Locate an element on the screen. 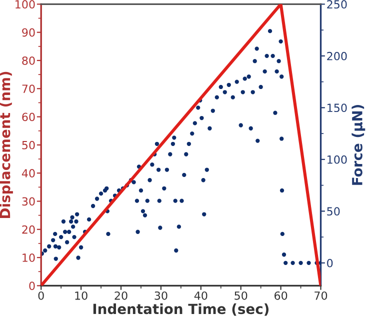 This screenshot has height=321, width=367. x-tick-label: 40 is located at coordinates (201, 295).